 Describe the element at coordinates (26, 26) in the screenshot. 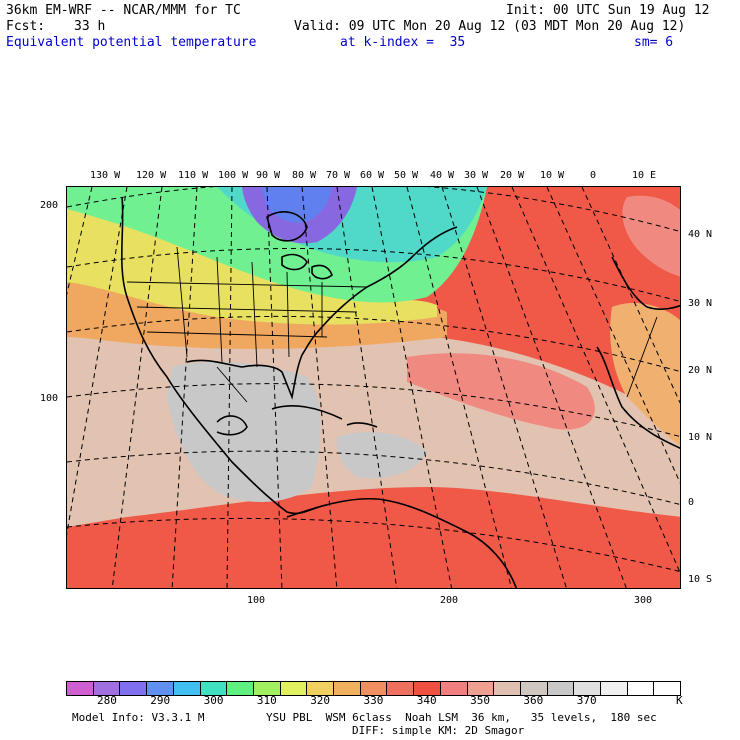

I see `forecast-label: Fcst:` at that location.